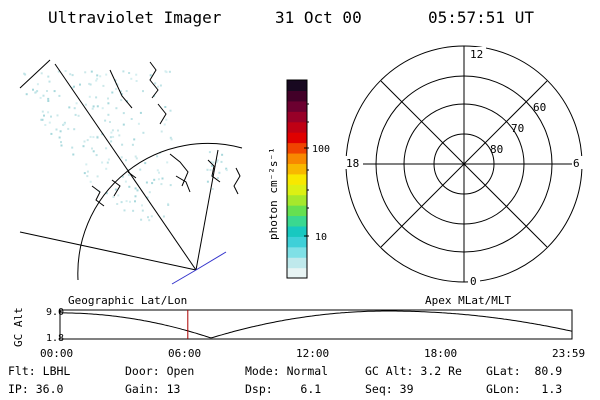 Image resolution: width=600 pixels, height=400 pixels. Describe the element at coordinates (481, 17) in the screenshot. I see `observation-time: 05:57:51 UT` at that location.